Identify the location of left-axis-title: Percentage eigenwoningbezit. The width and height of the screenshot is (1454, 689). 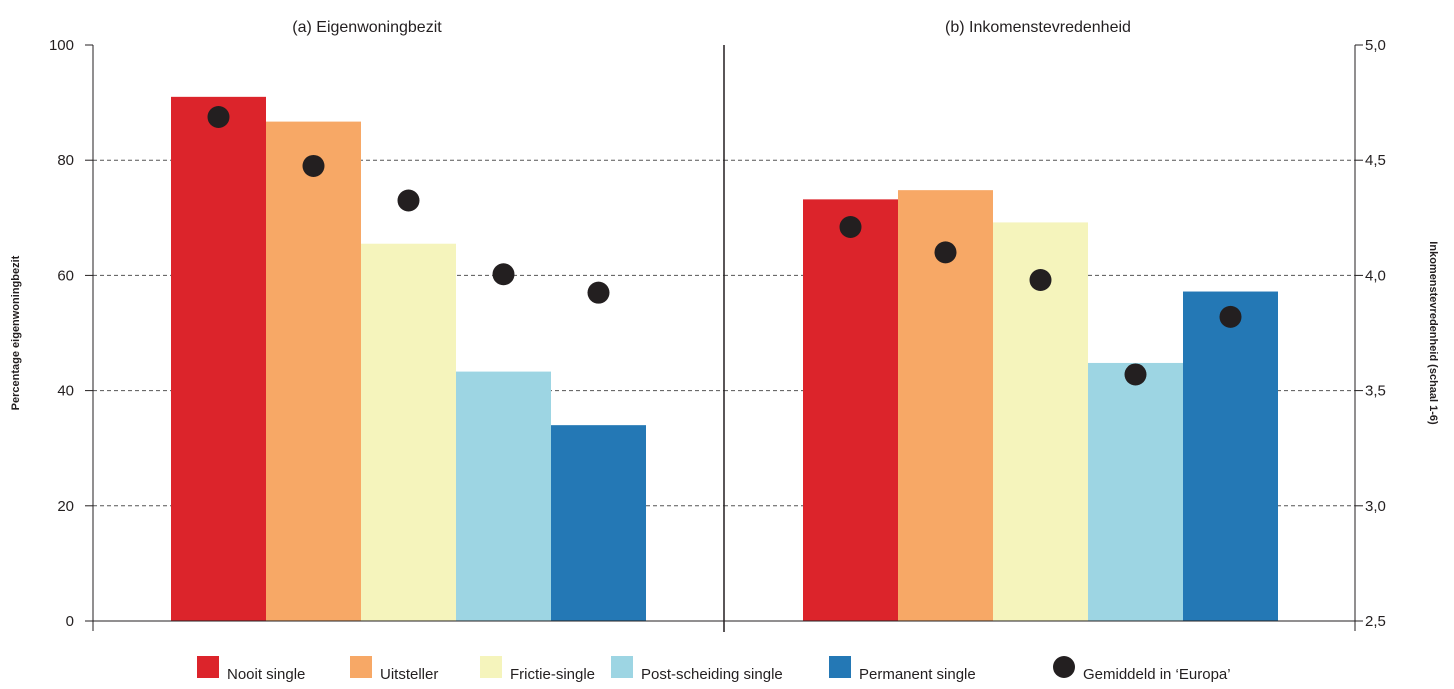
(16, 332).